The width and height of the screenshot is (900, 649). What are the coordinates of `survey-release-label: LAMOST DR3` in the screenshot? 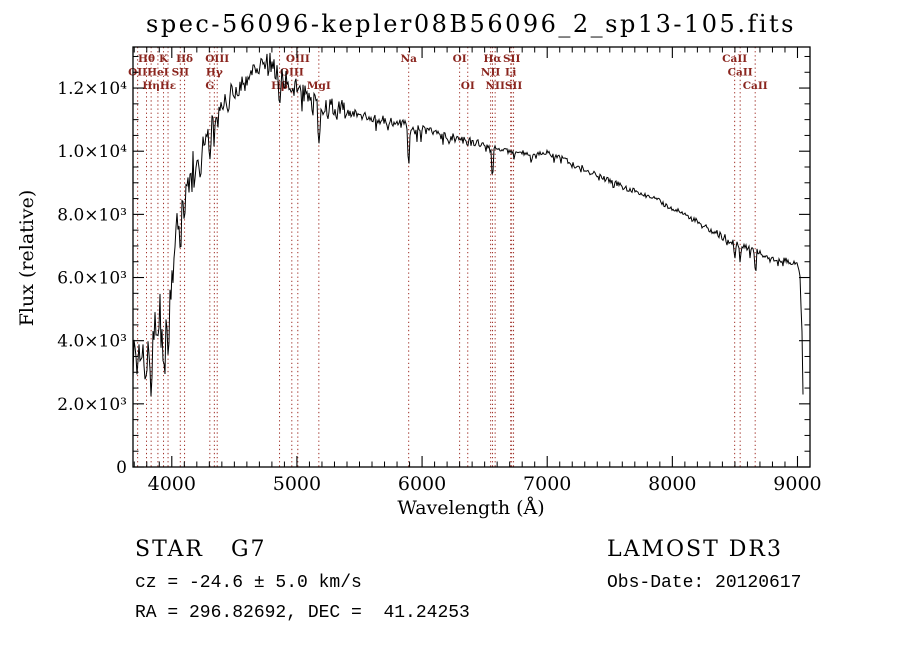 It's located at (695, 549).